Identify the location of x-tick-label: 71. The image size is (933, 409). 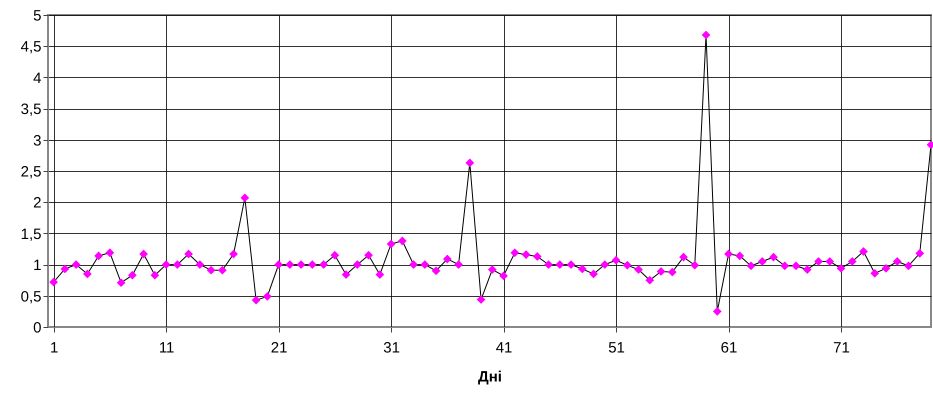
(841, 348).